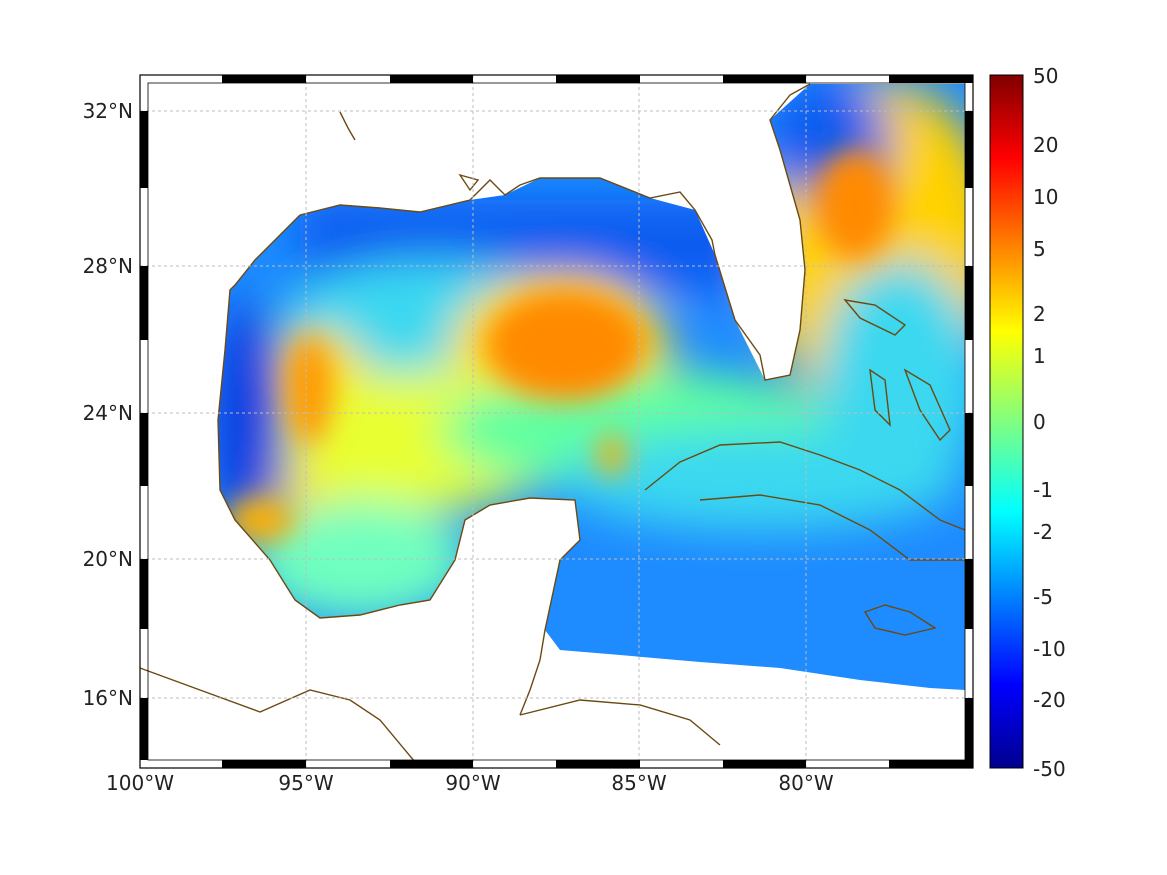  I want to click on colorbar-tick-label: 50, so click(1045, 76).